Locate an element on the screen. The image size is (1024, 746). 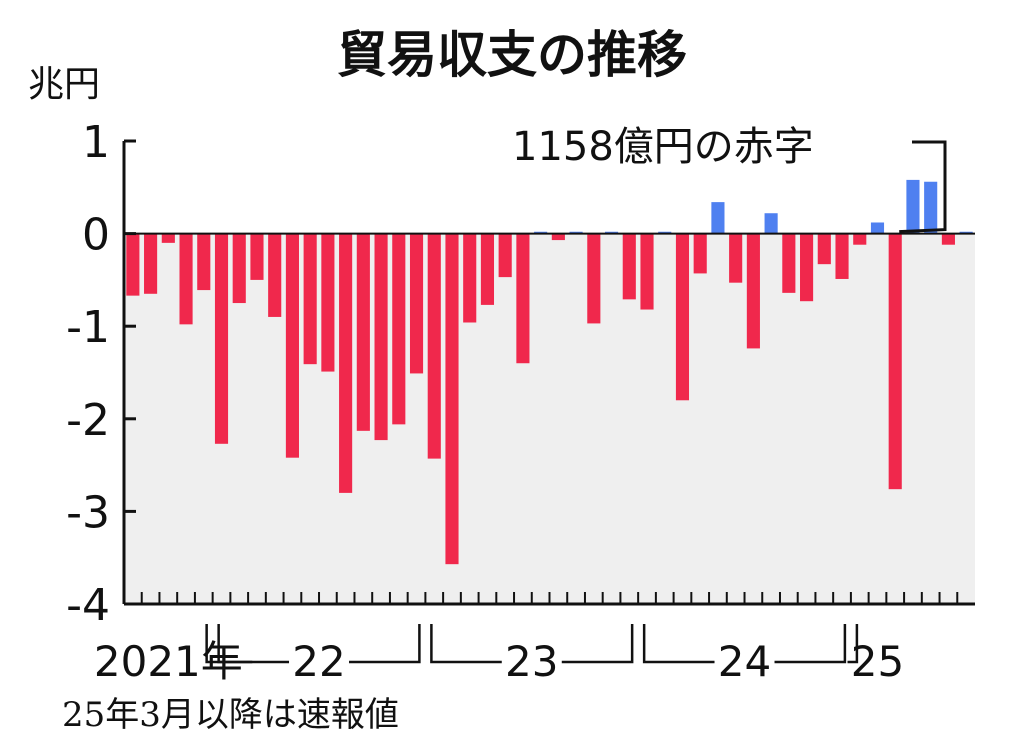
y-axis-unit-label: 兆円 is located at coordinates (64, 84).